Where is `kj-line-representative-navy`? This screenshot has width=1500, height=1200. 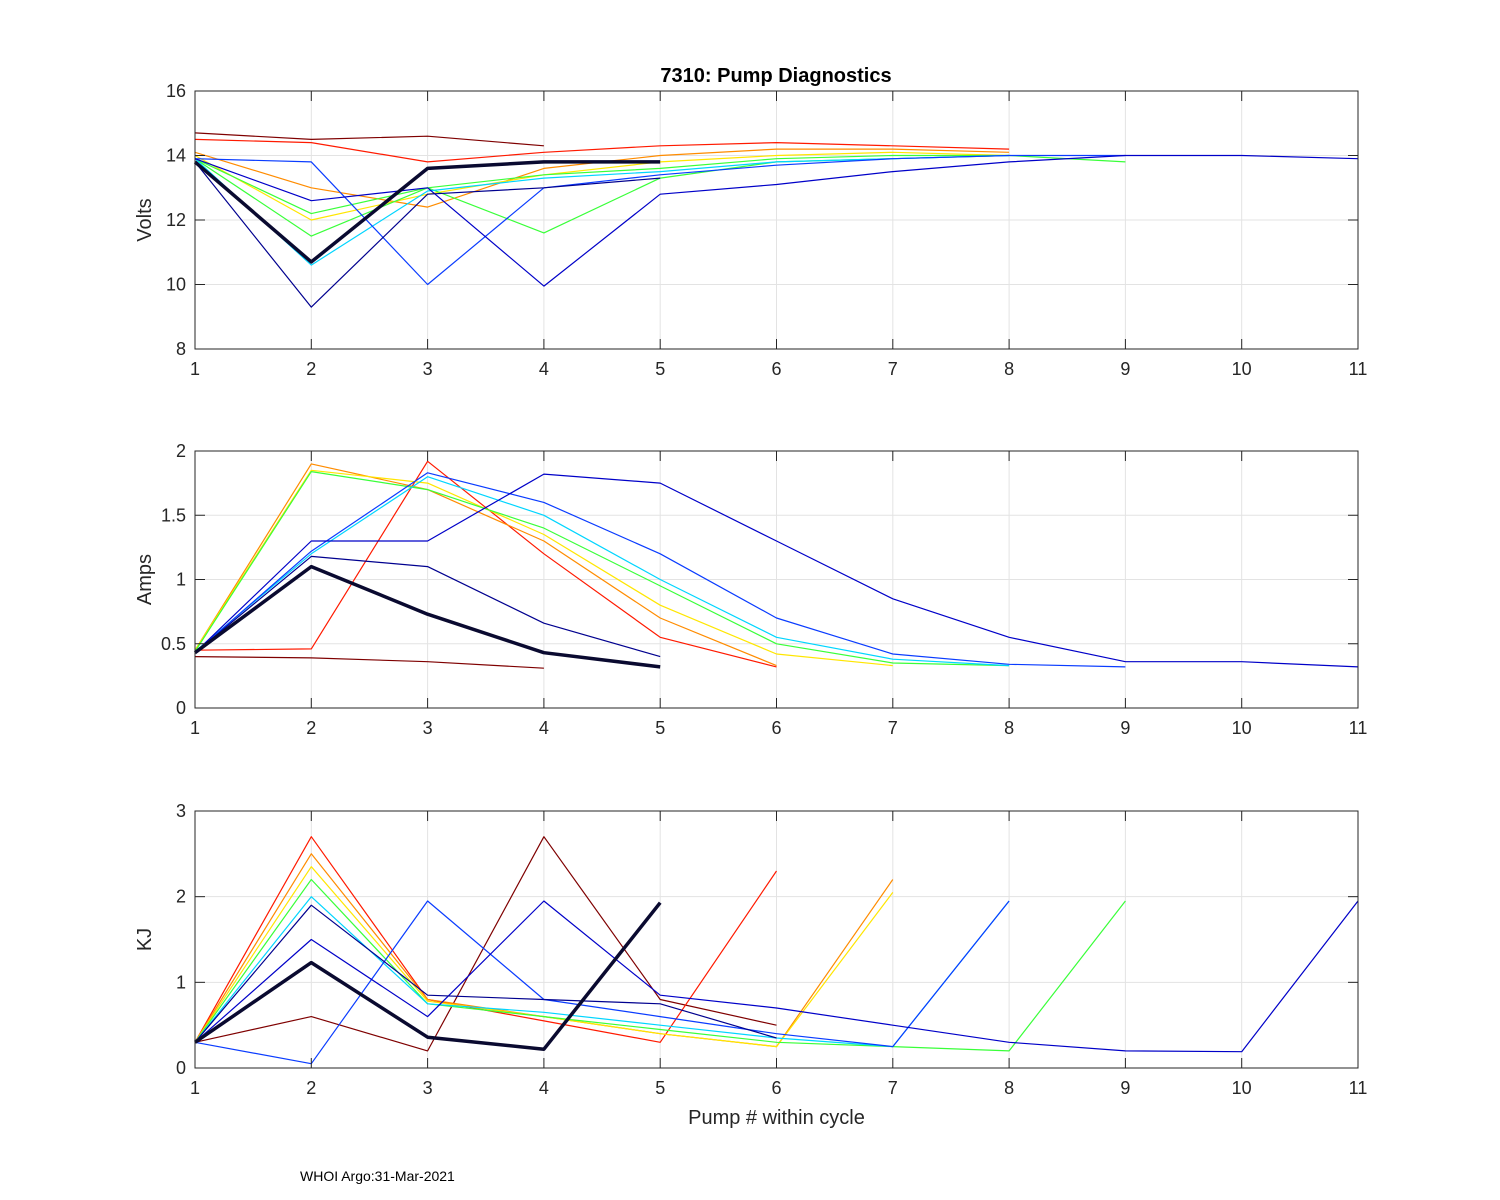 kj-line-representative-navy is located at coordinates (485, 973).